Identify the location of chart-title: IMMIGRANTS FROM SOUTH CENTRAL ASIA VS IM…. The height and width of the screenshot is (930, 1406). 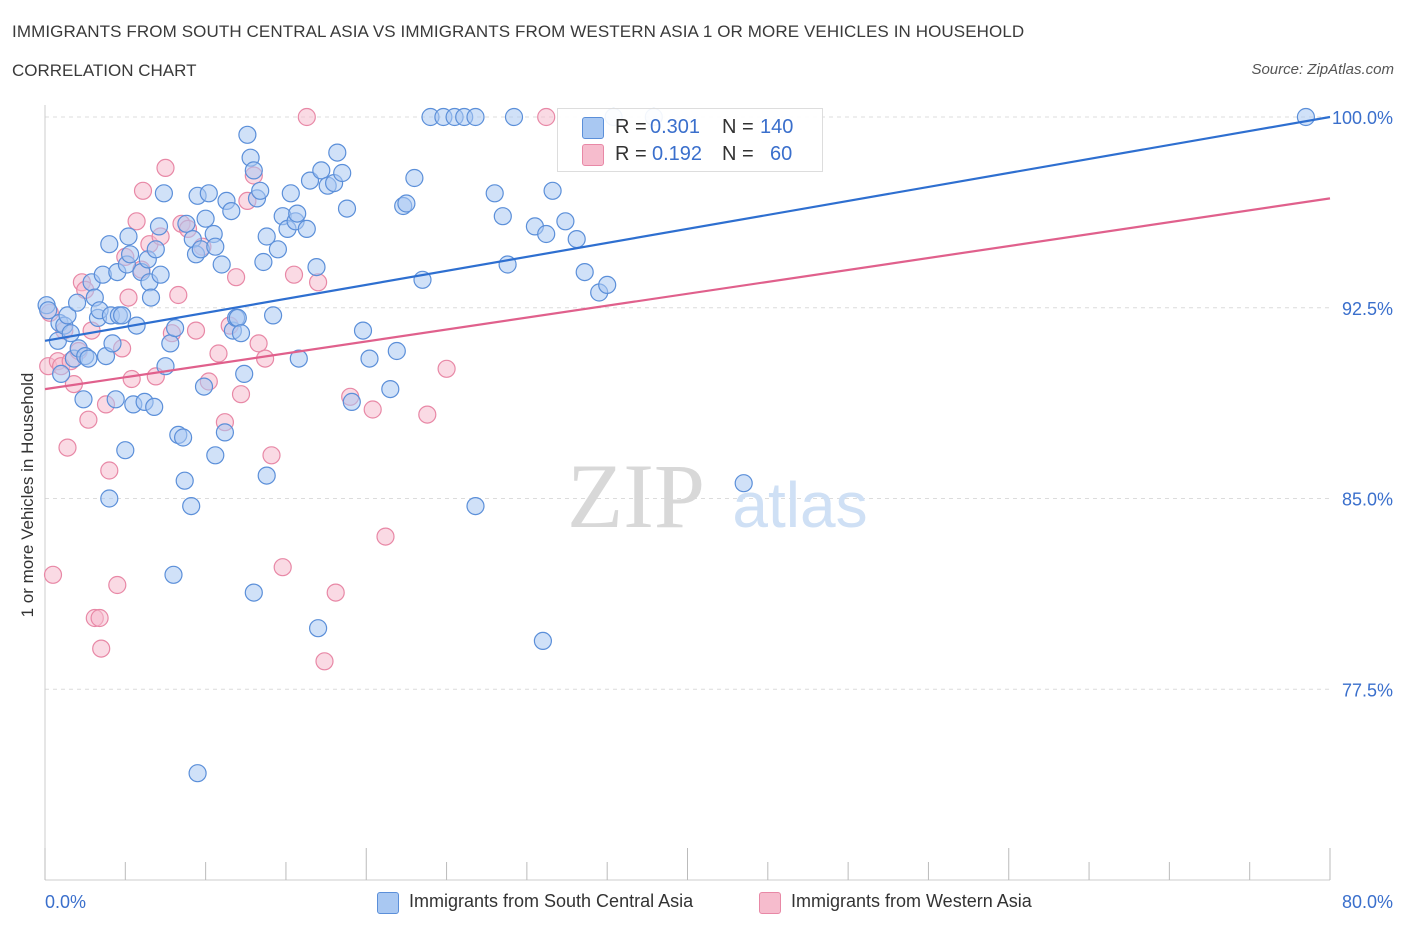
(518, 31).